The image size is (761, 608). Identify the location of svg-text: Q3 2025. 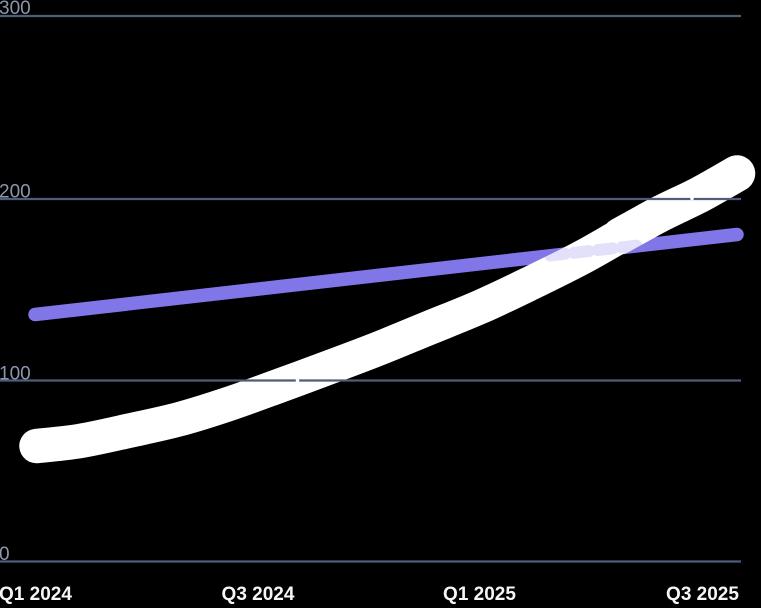
(702, 594).